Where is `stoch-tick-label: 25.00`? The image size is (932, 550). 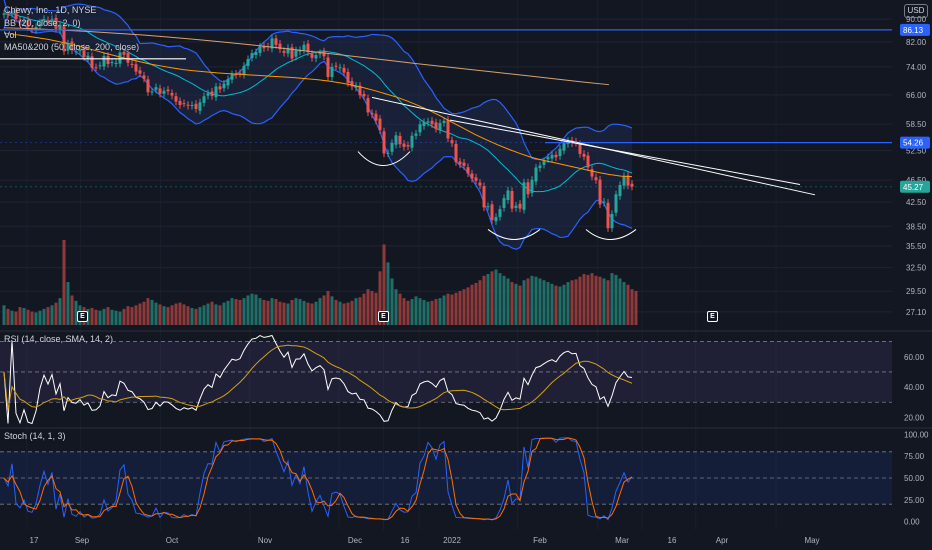 stoch-tick-label: 25.00 is located at coordinates (914, 500).